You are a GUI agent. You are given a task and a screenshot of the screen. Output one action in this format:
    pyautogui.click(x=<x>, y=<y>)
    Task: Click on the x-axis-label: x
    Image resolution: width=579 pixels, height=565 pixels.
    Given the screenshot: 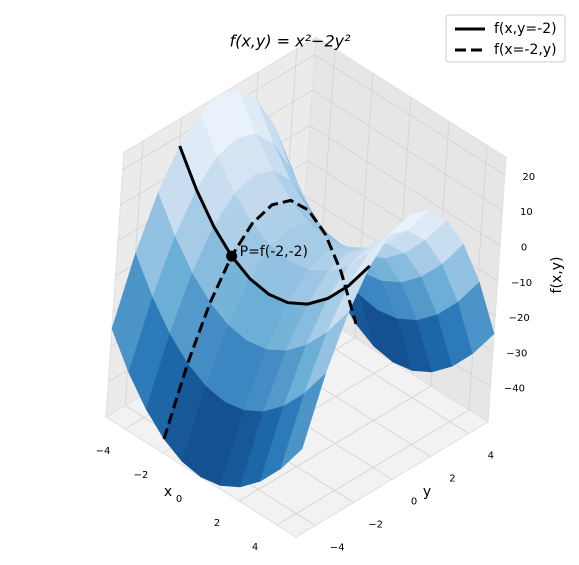 What is the action you would take?
    pyautogui.click(x=168, y=492)
    